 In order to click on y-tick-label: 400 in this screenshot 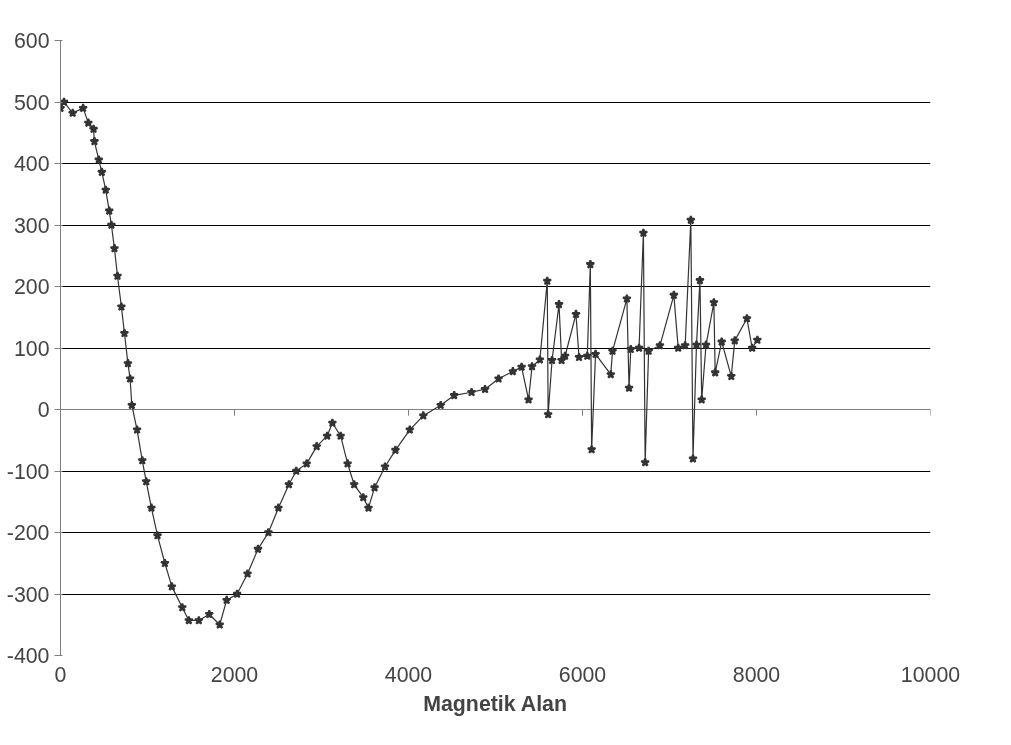, I will do `click(31, 164)`.